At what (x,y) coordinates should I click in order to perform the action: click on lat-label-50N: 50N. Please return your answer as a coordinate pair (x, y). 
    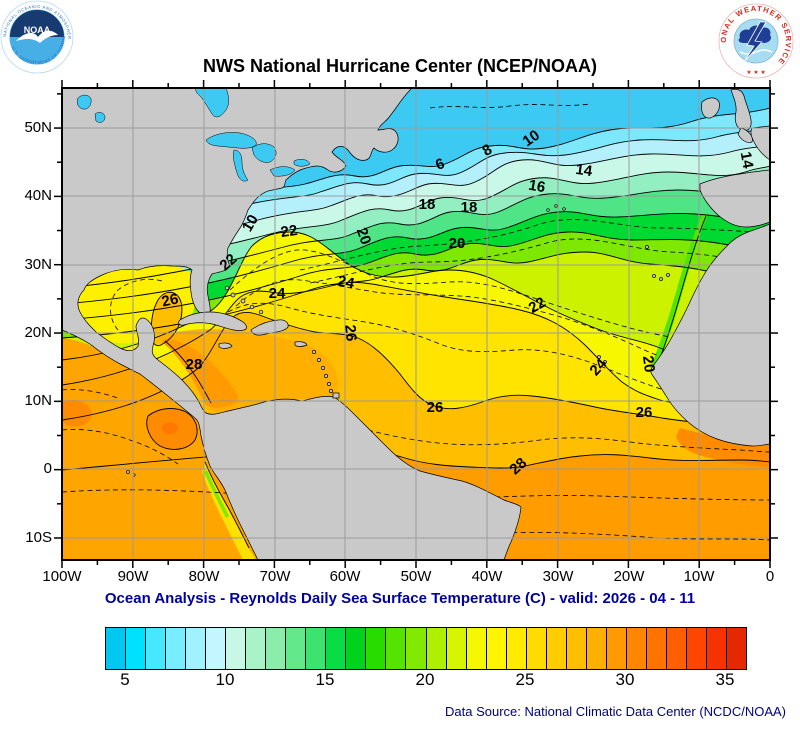
    Looking at the image, I should click on (38, 127).